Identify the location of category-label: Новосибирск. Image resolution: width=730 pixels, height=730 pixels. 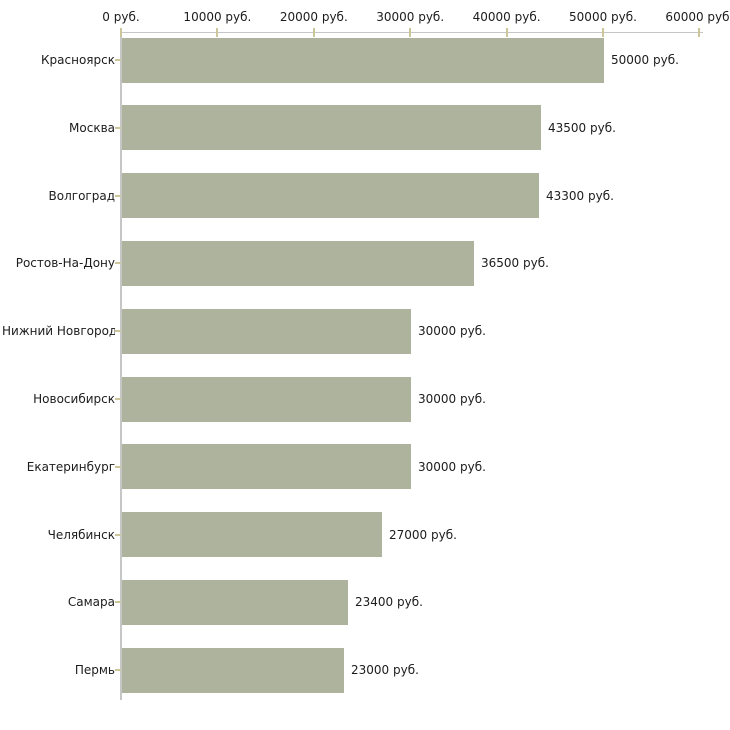
(74, 399).